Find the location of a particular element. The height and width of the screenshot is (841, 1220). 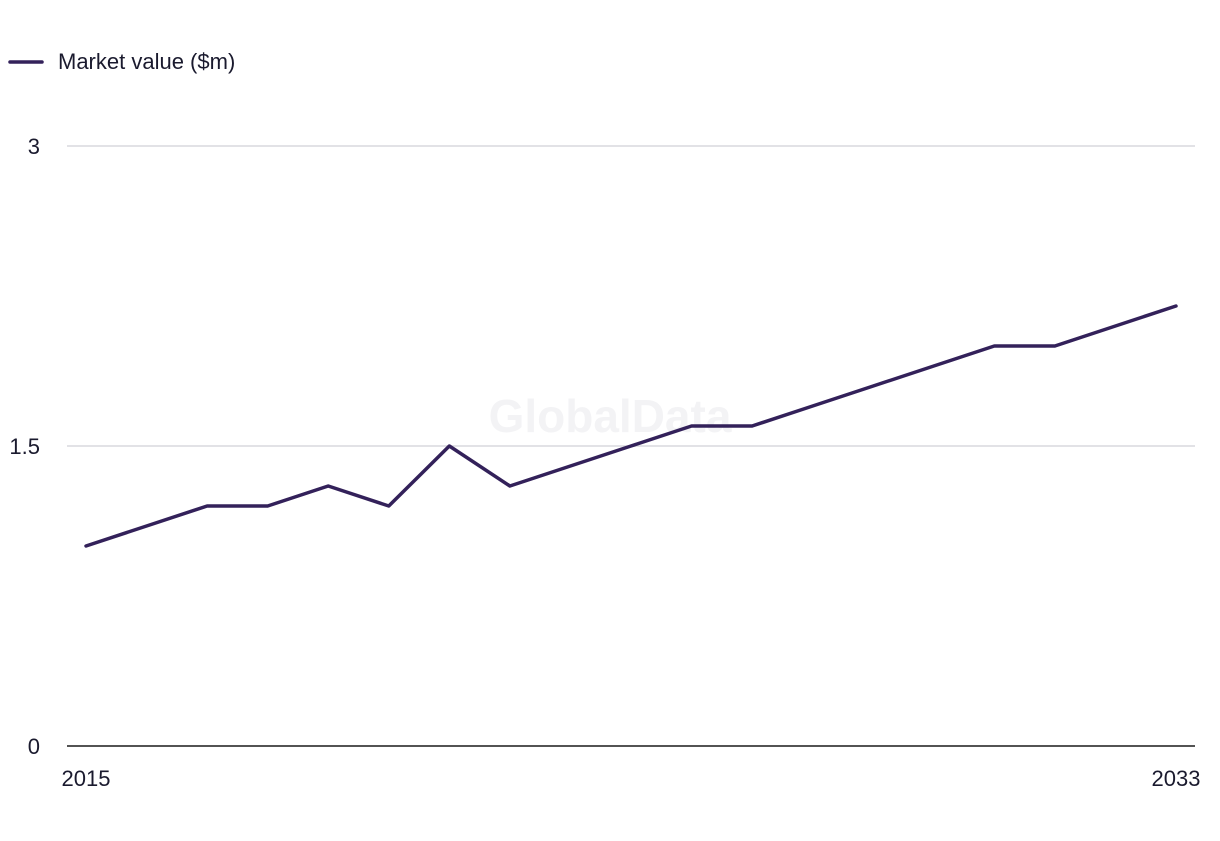

legend-label: Market value ($m) is located at coordinates (146, 61).